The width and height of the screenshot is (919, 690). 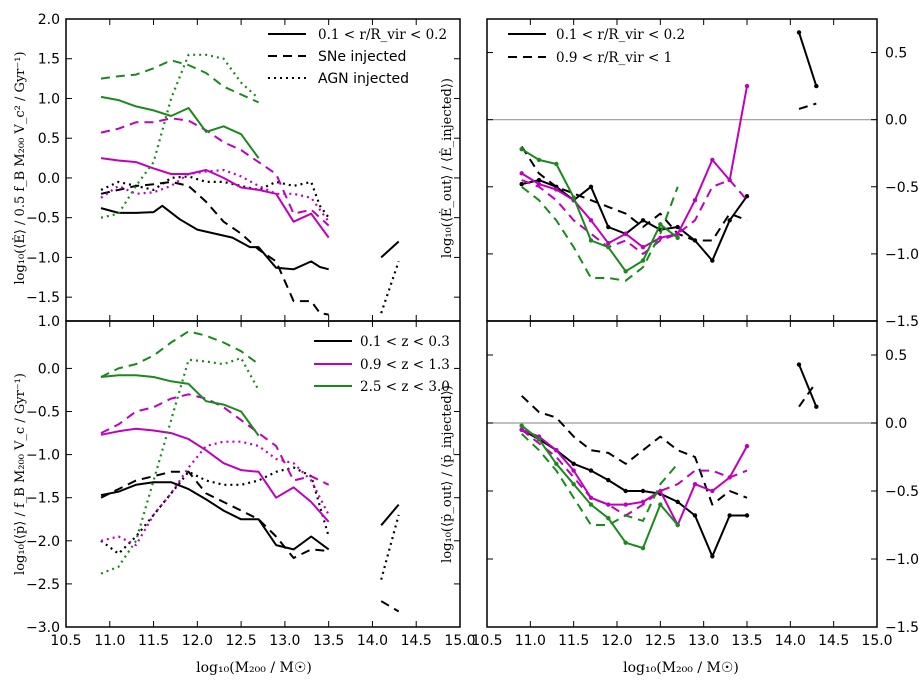 I want to click on x-tick-label: 13.0, so click(x=703, y=641).